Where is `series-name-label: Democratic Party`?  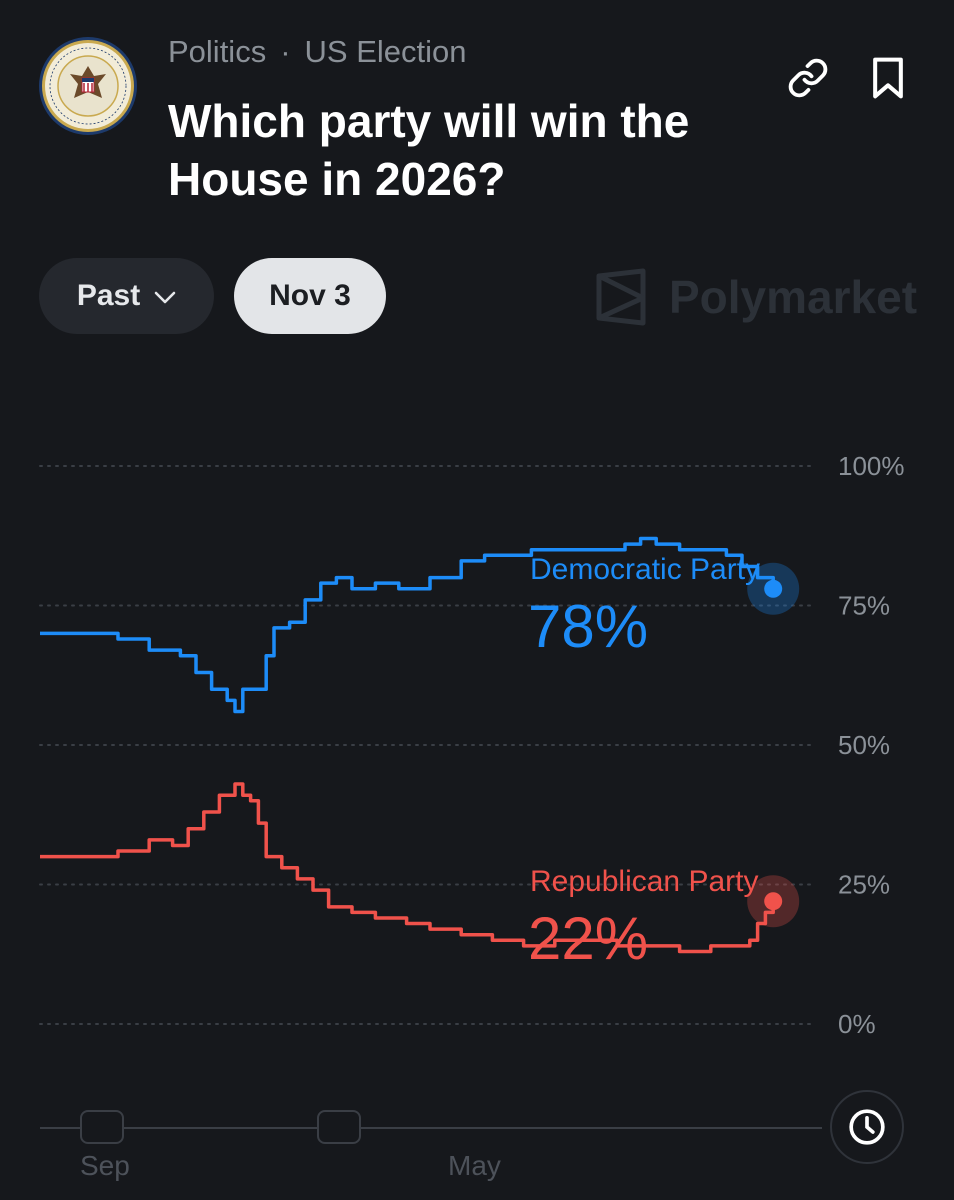 series-name-label: Democratic Party is located at coordinates (645, 569).